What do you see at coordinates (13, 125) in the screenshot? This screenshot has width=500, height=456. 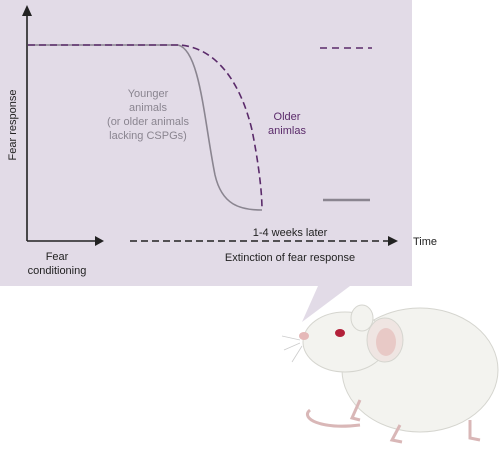 I see `y-label: Fear response` at bounding box center [13, 125].